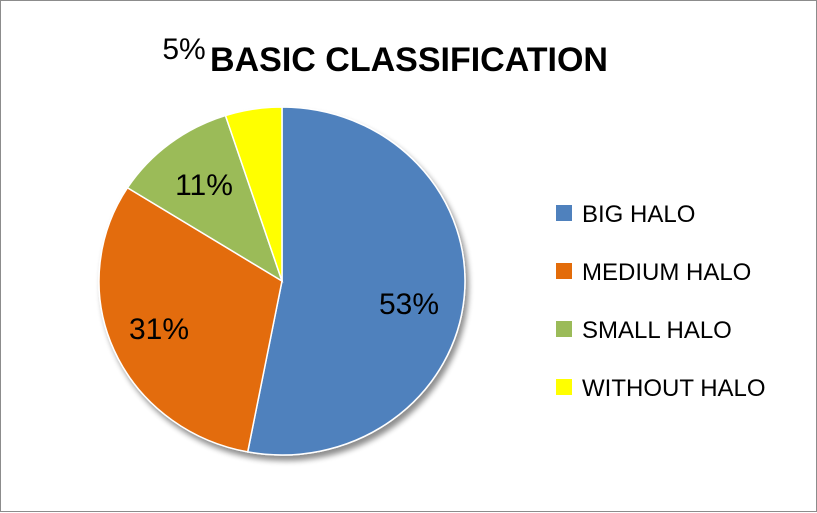 The width and height of the screenshot is (817, 513). I want to click on pie-slice-small-halo, so click(205, 198).